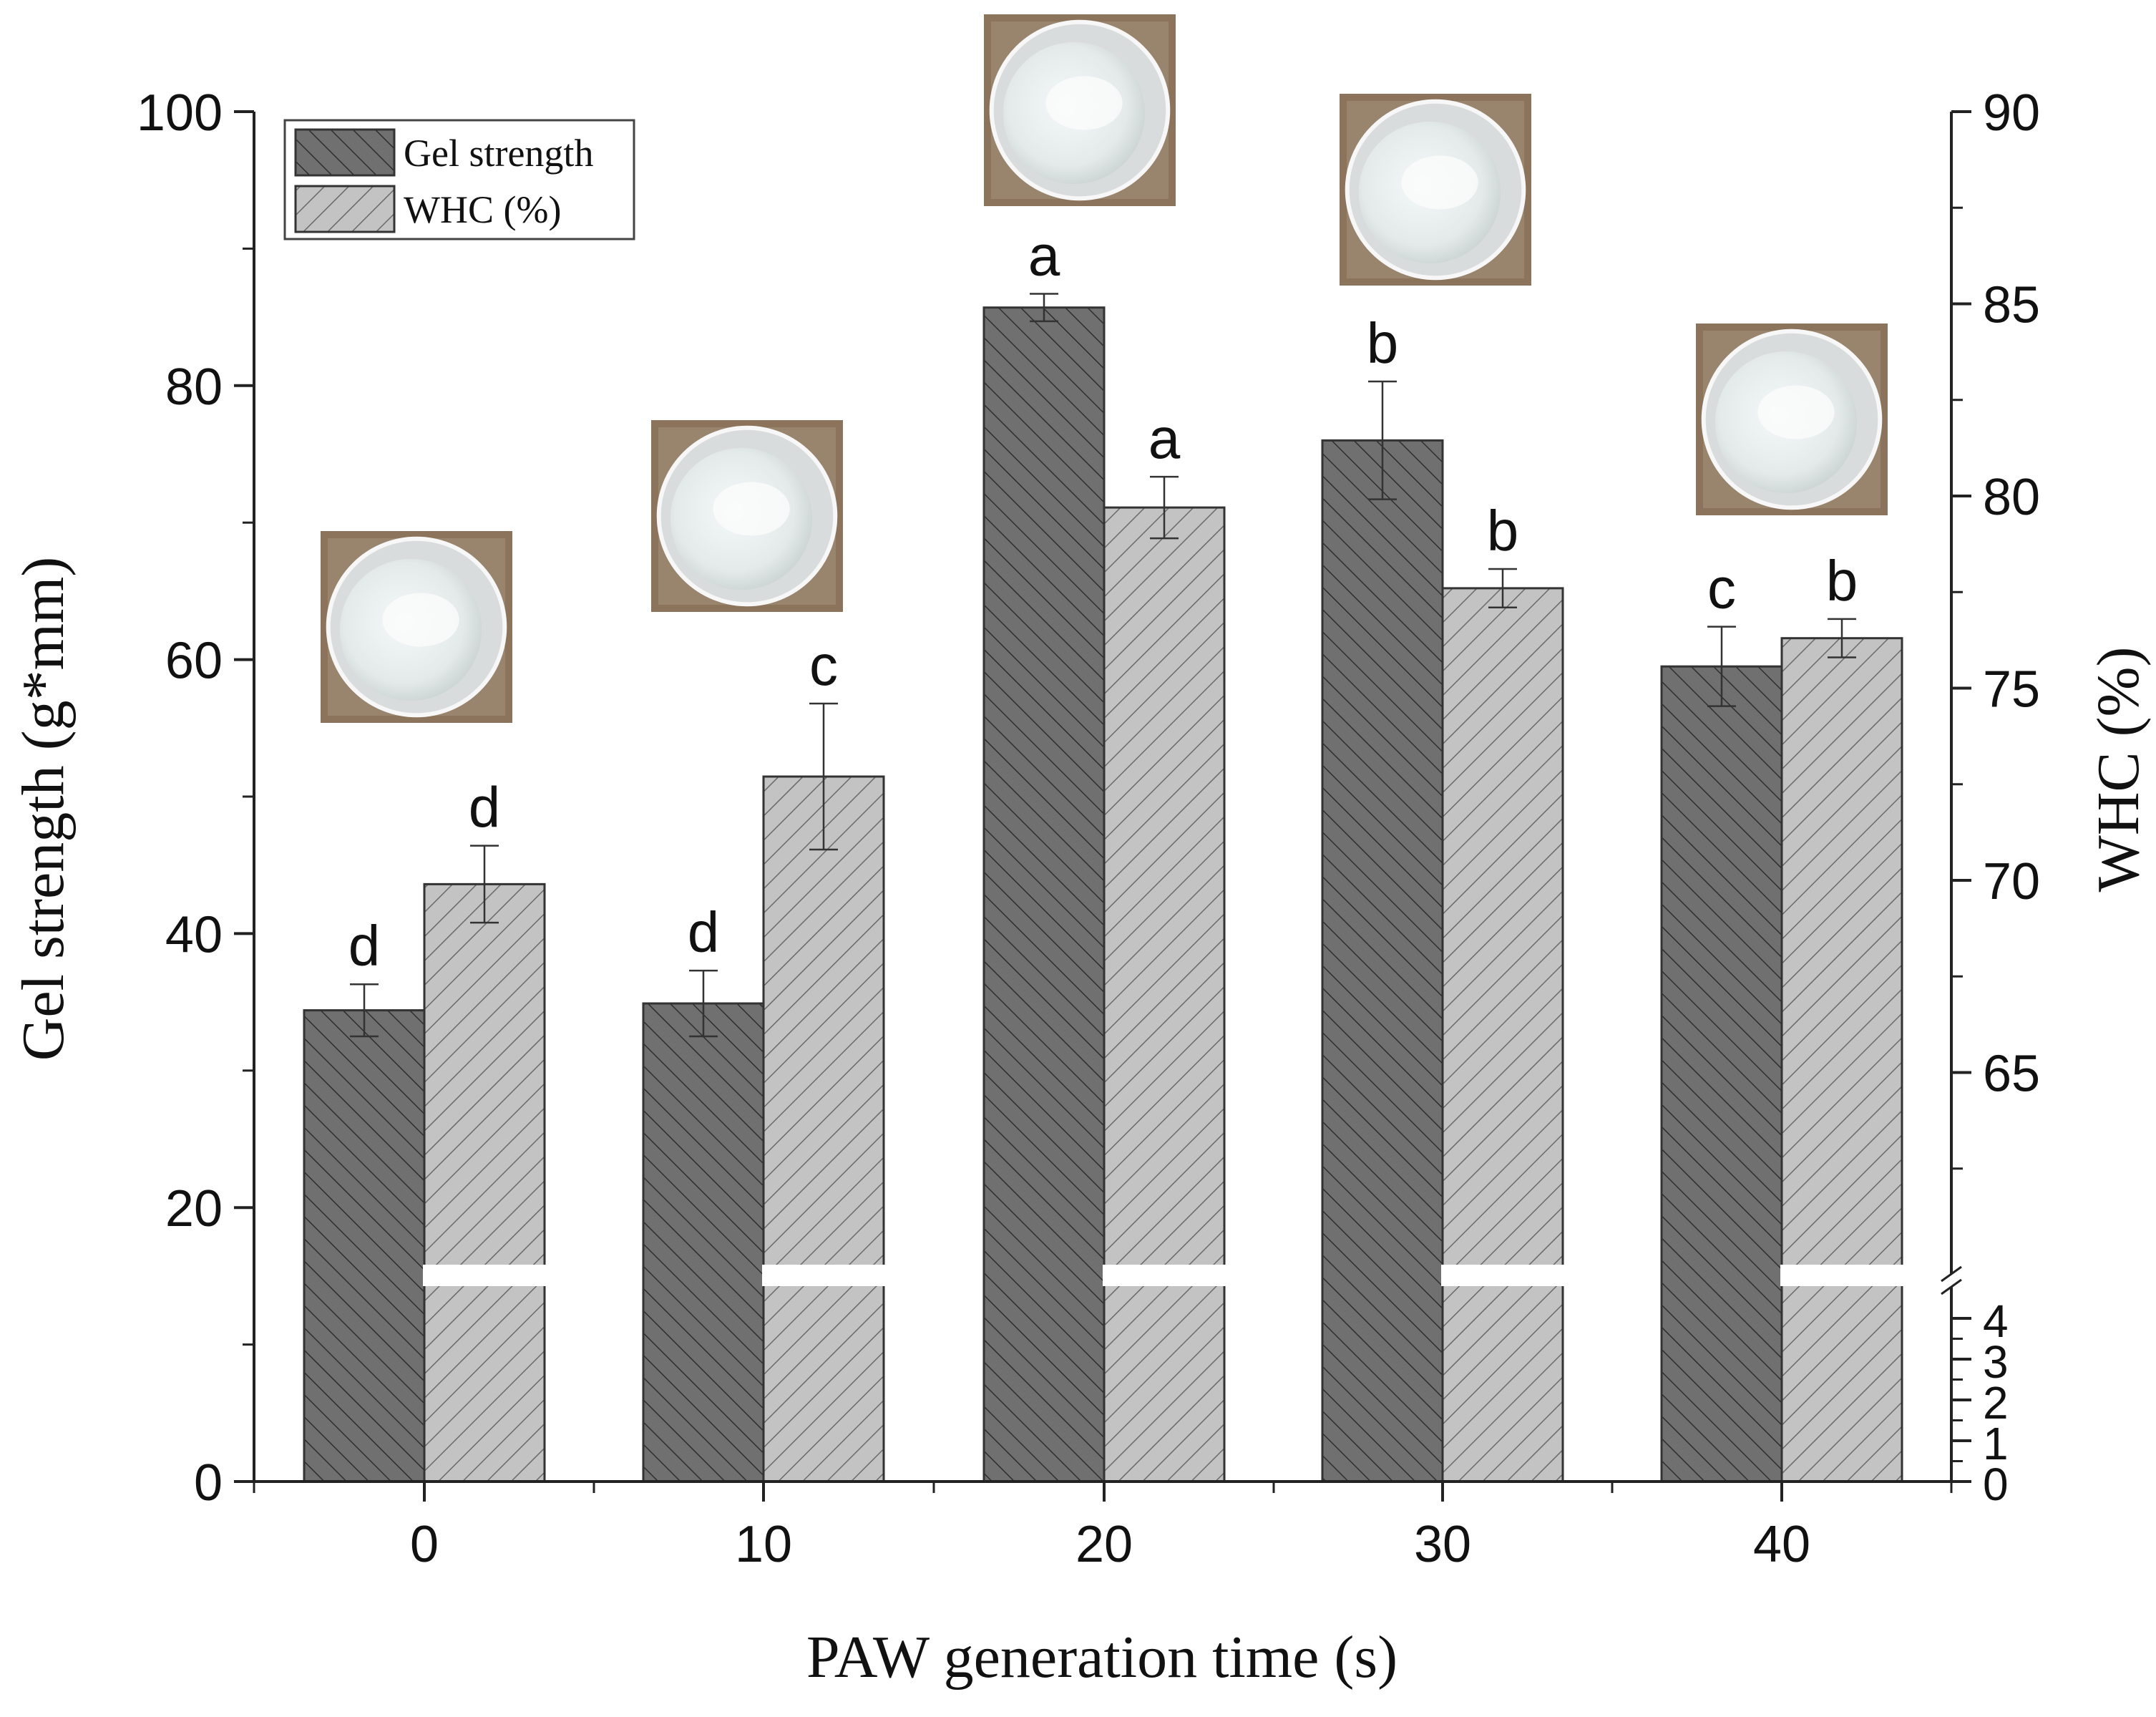 This screenshot has height=1717, width=2156. What do you see at coordinates (1102, 1657) in the screenshot?
I see `x-axis-title: PAW generation time (s)` at bounding box center [1102, 1657].